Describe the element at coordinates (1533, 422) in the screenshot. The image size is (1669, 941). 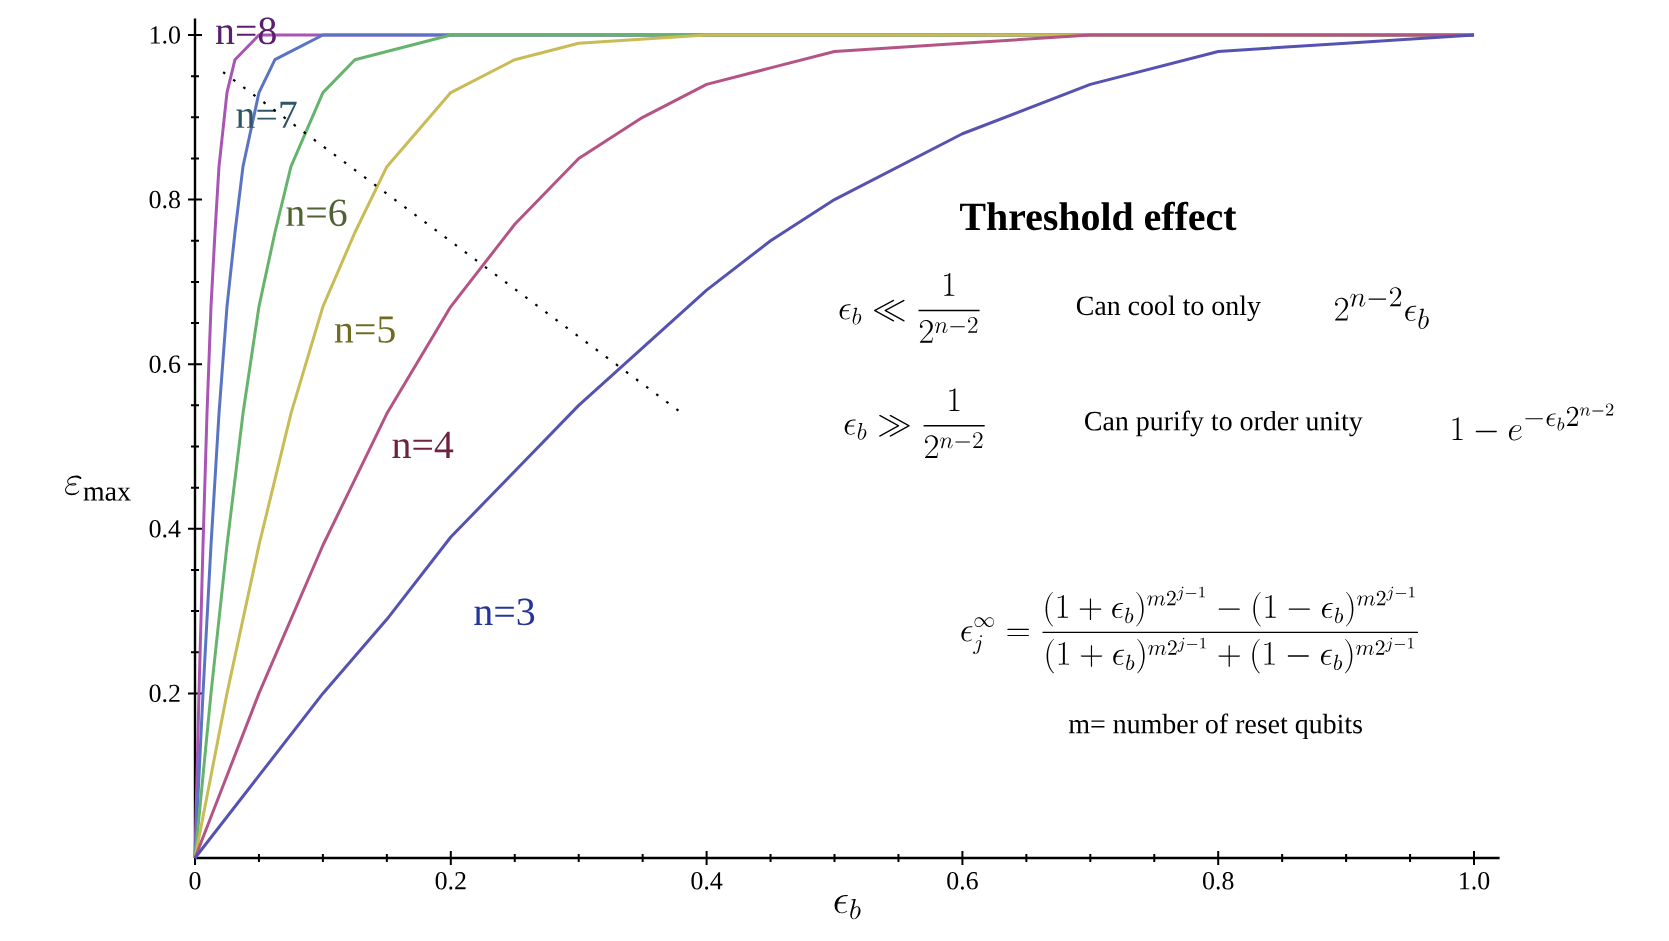
I see `annotation: $1-e^{-\epsilon_b 2^{n-2}}$` at that location.